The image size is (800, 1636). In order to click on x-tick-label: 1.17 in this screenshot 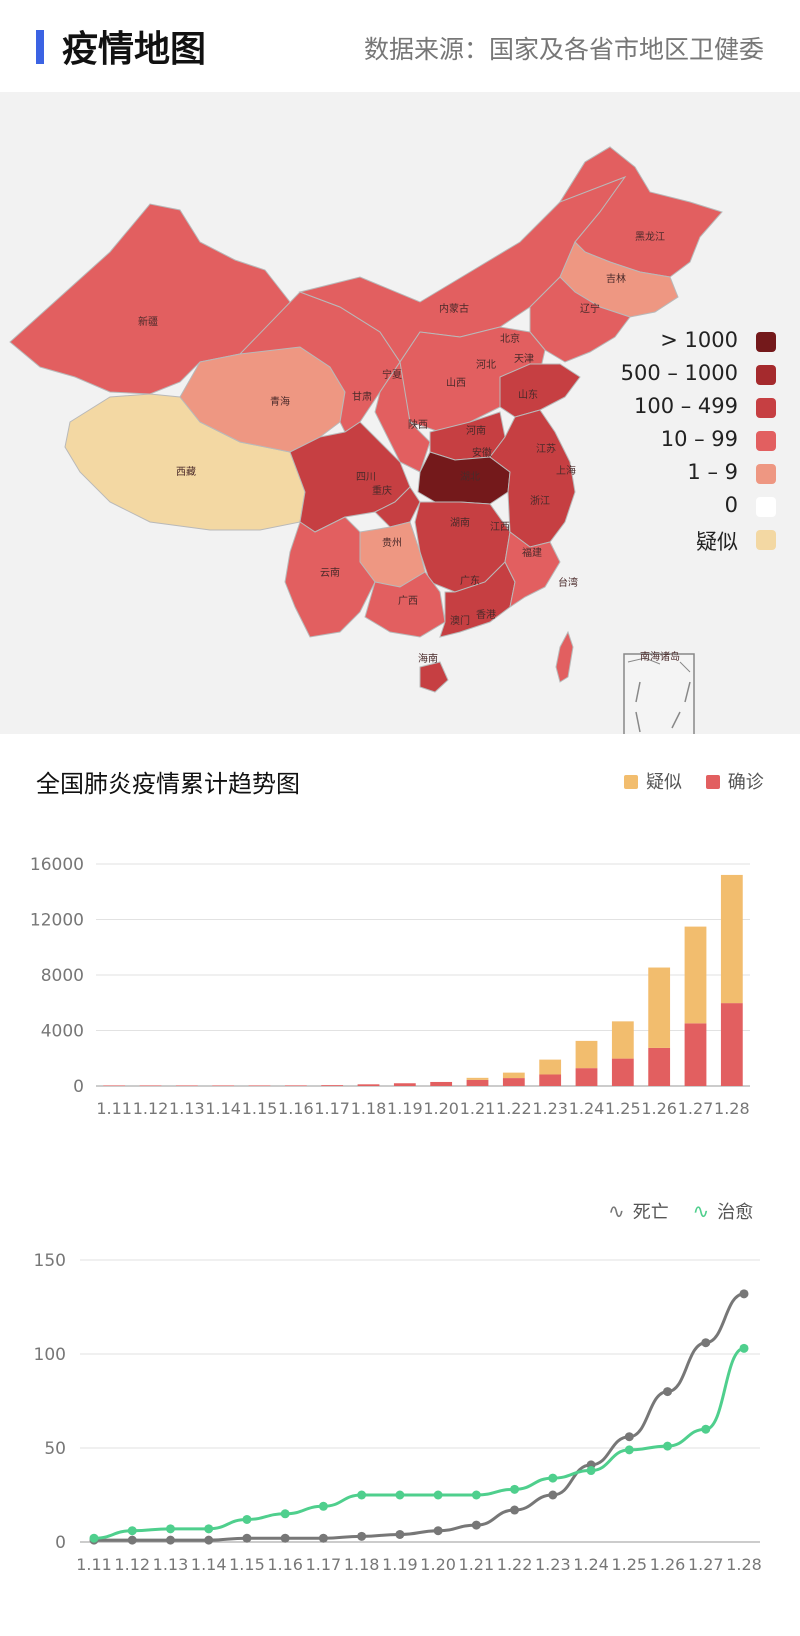, I will do `click(332, 1108)`.